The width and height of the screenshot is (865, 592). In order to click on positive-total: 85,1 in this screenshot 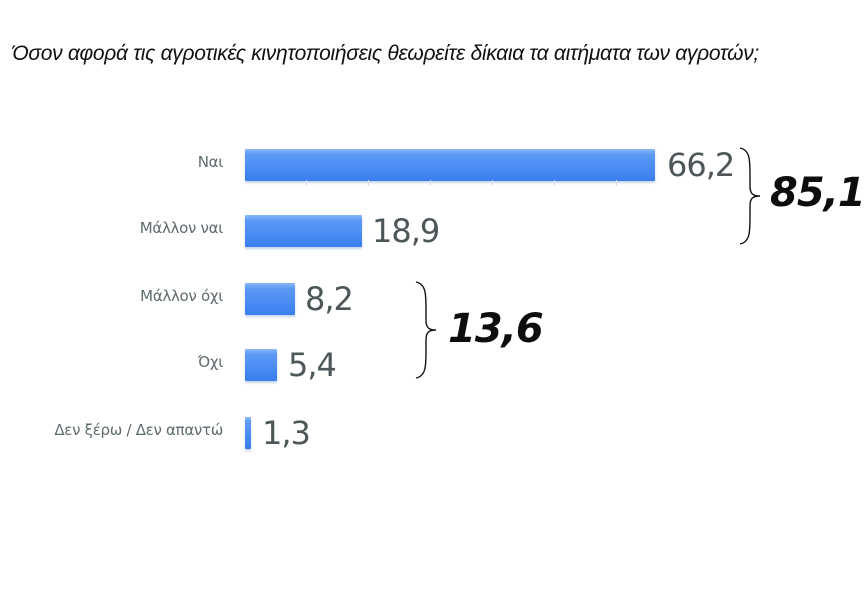, I will do `click(817, 193)`.